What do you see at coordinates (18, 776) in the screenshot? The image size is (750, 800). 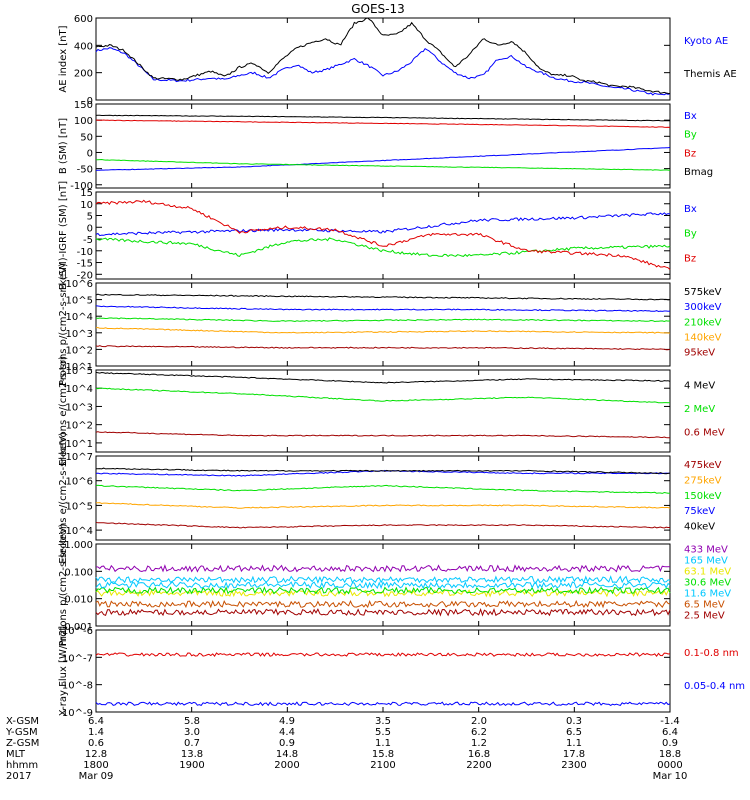 I see `footer-row-label: 2017` at bounding box center [18, 776].